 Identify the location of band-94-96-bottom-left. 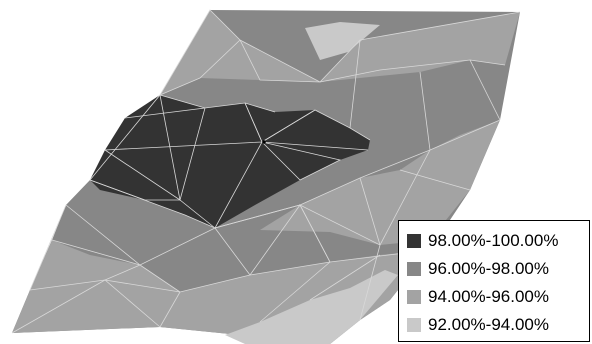
(96, 286).